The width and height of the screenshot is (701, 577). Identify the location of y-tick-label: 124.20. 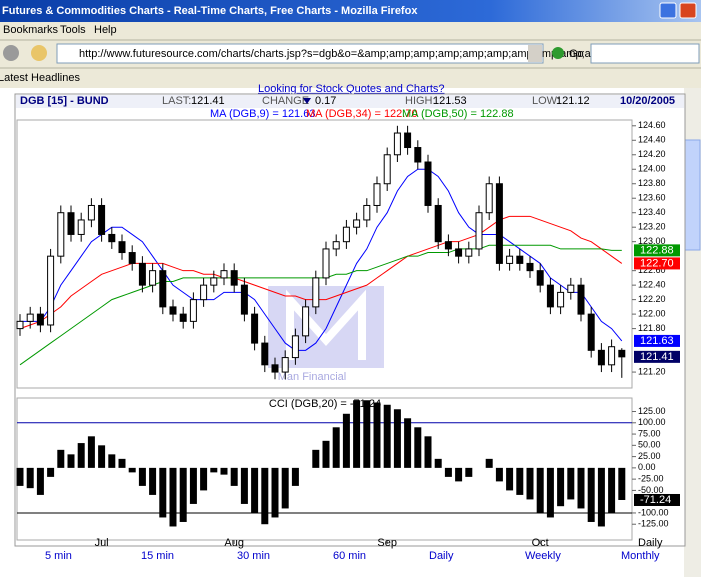
(652, 154).